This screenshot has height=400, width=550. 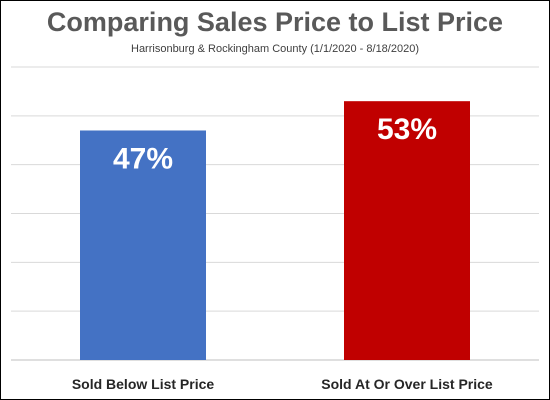 I want to click on data-label: 53%, so click(x=407, y=129).